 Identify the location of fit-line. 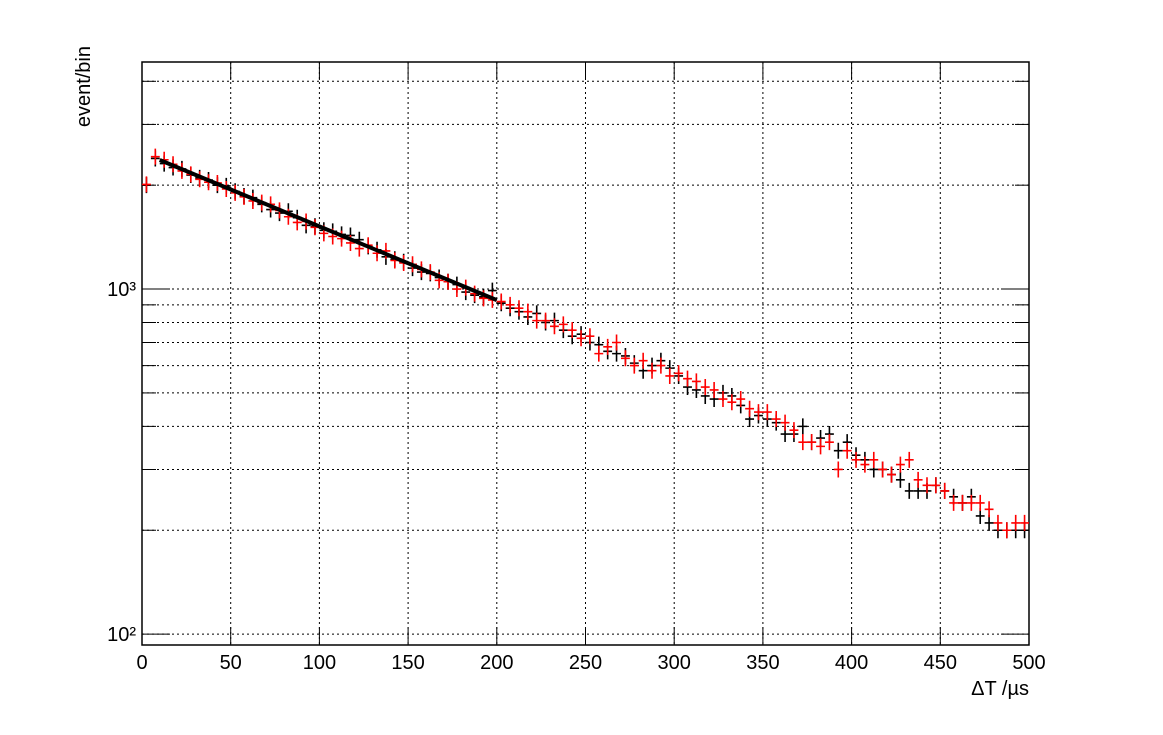
(328, 230).